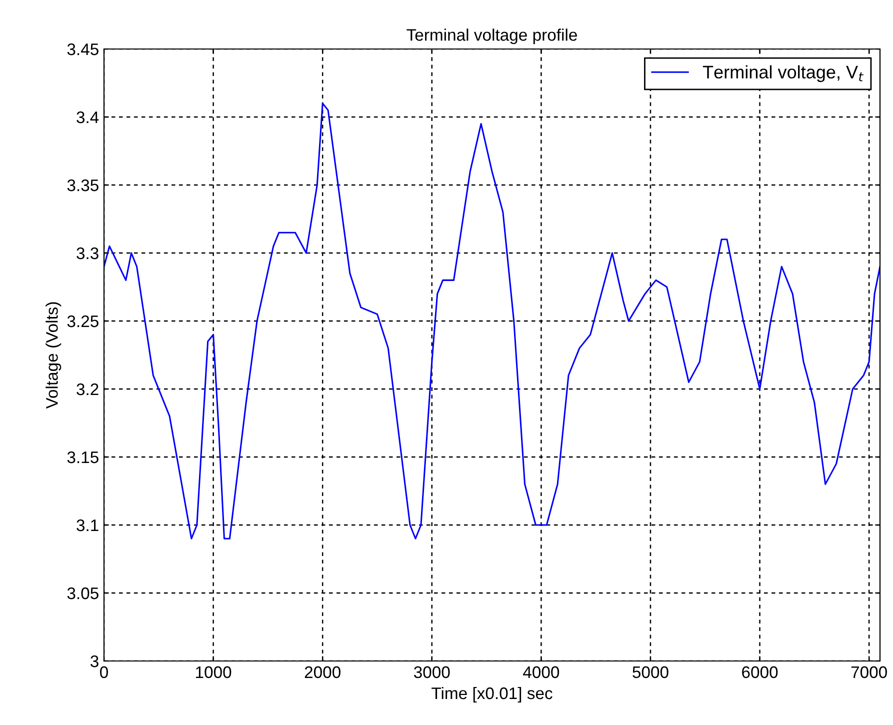 This screenshot has width=893, height=725. I want to click on y-tick-label: 3.2, so click(87, 389).